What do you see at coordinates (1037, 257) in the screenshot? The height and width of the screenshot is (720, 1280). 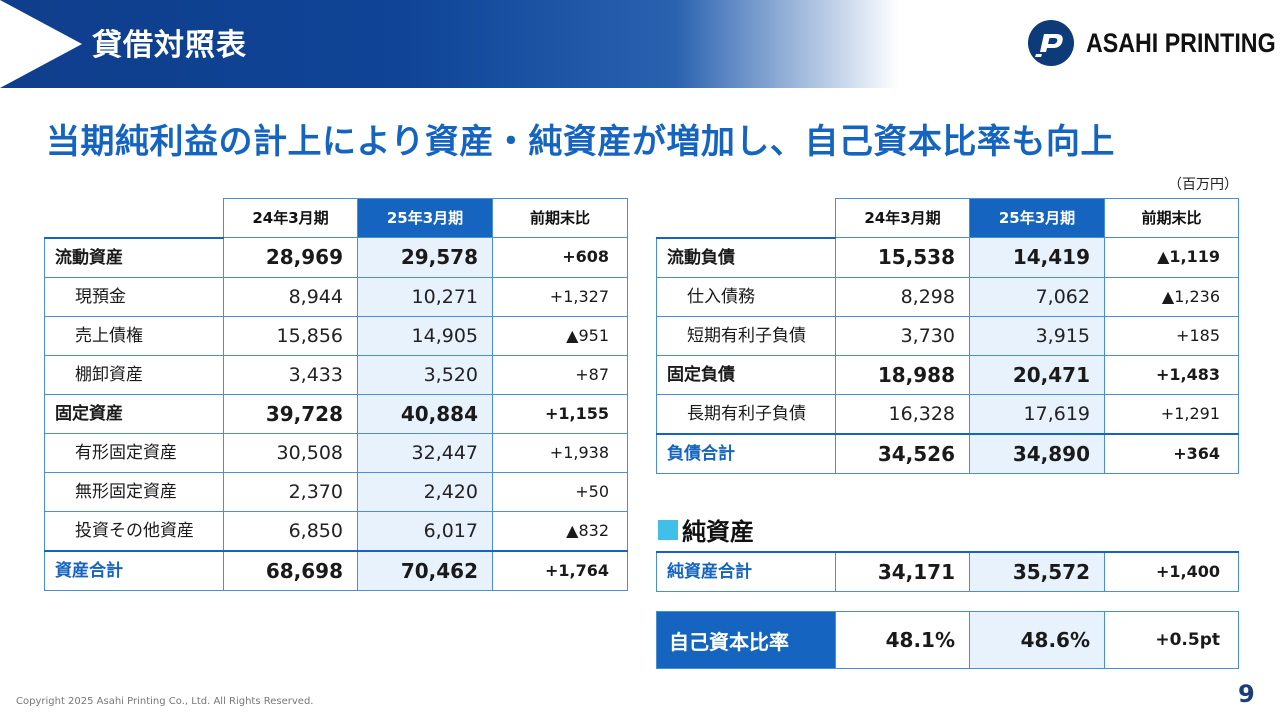 I see `value-cur: 14,419` at bounding box center [1037, 257].